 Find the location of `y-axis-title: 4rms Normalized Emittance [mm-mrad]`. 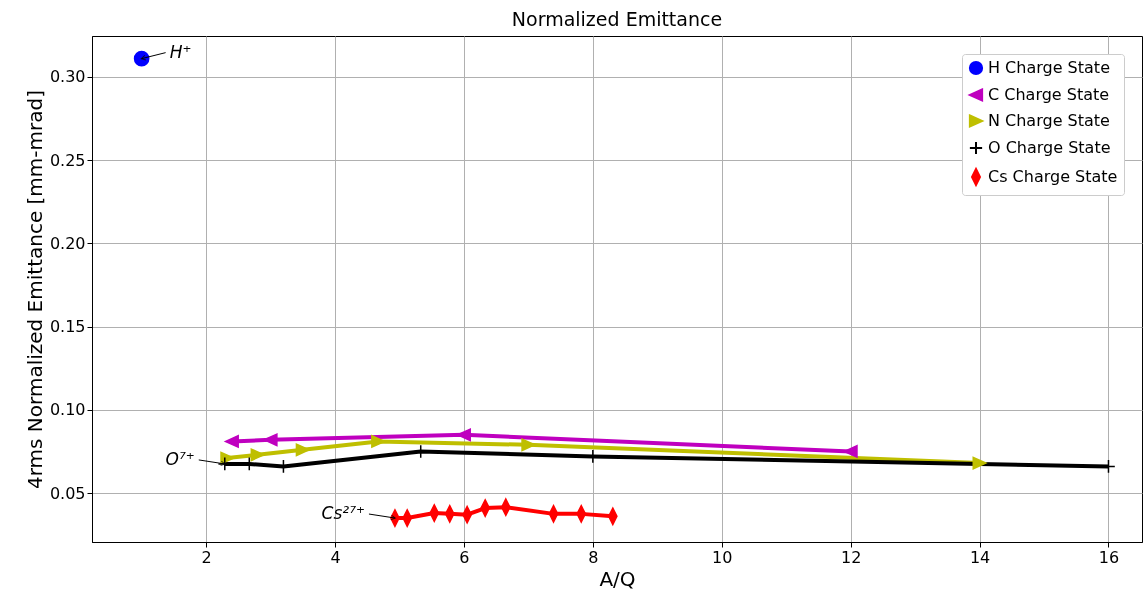

y-axis-title: 4rms Normalized Emittance [mm-mrad] is located at coordinates (34, 289).